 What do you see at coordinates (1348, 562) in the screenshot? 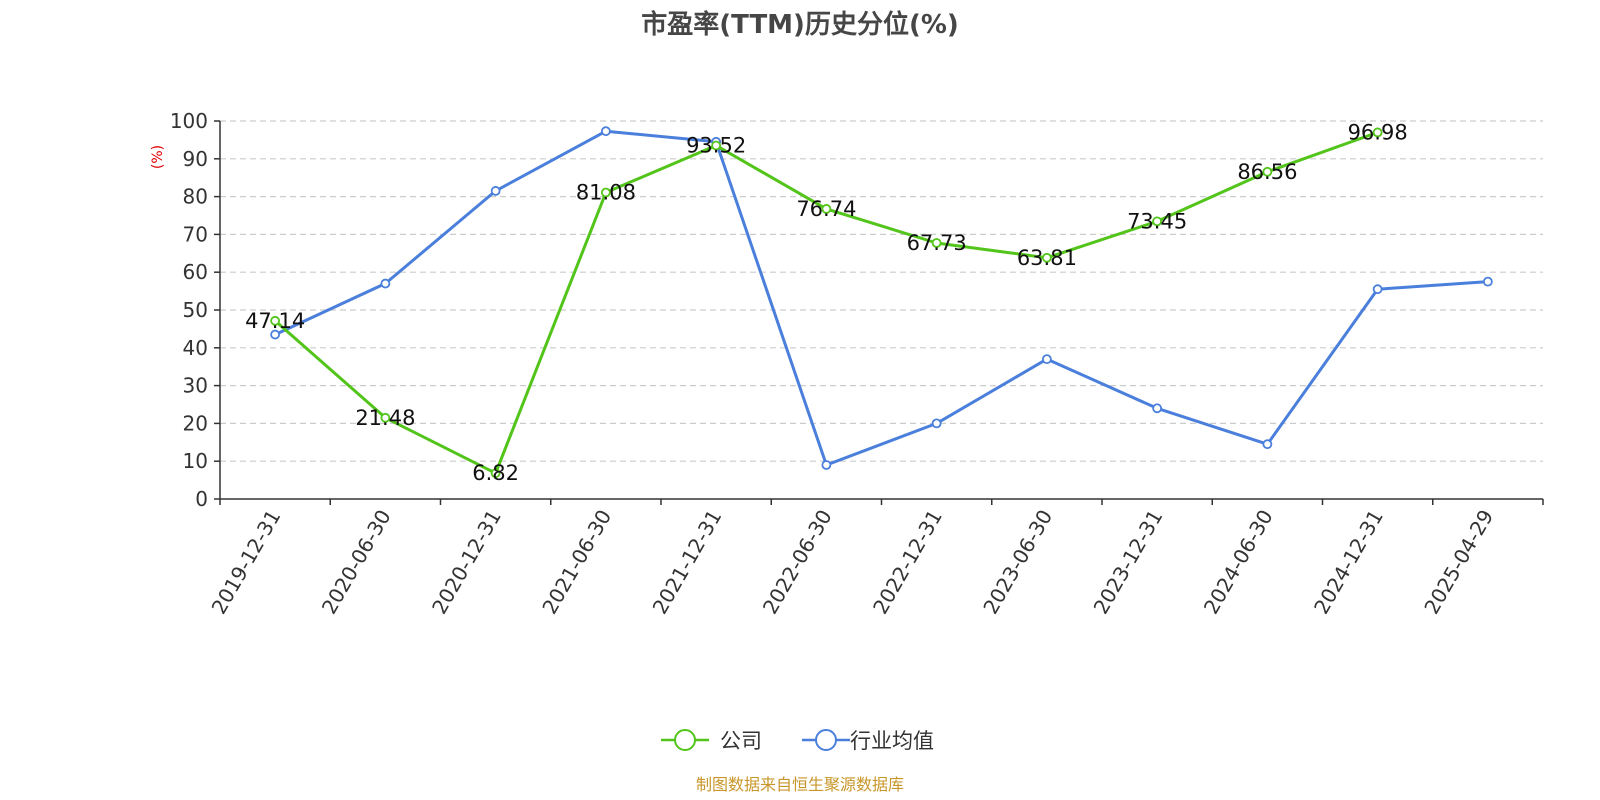
I see `x-tick-label: 2024-12-31` at bounding box center [1348, 562].